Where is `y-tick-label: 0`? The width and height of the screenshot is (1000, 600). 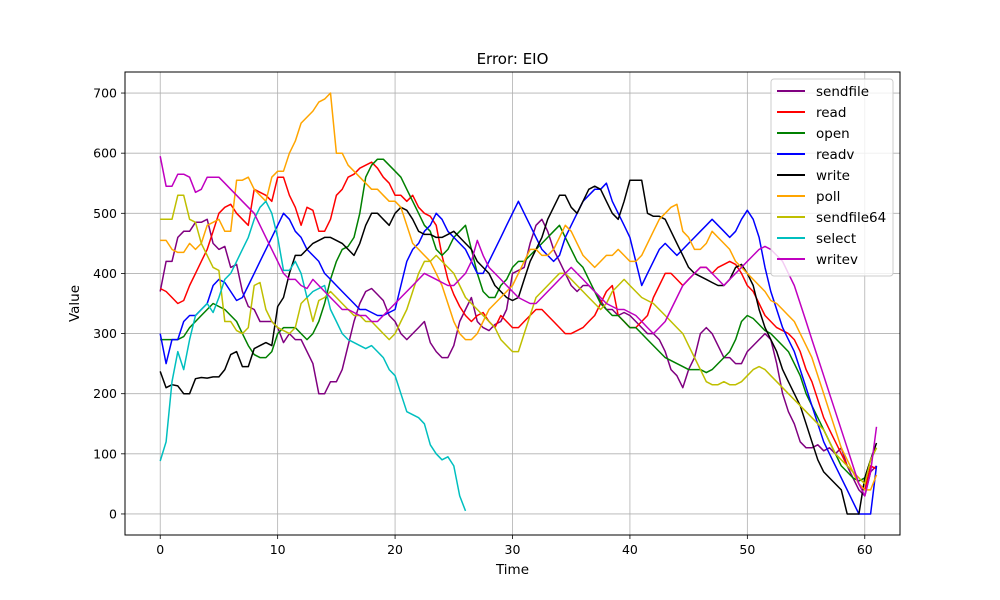 y-tick-label: 0 is located at coordinates (113, 513).